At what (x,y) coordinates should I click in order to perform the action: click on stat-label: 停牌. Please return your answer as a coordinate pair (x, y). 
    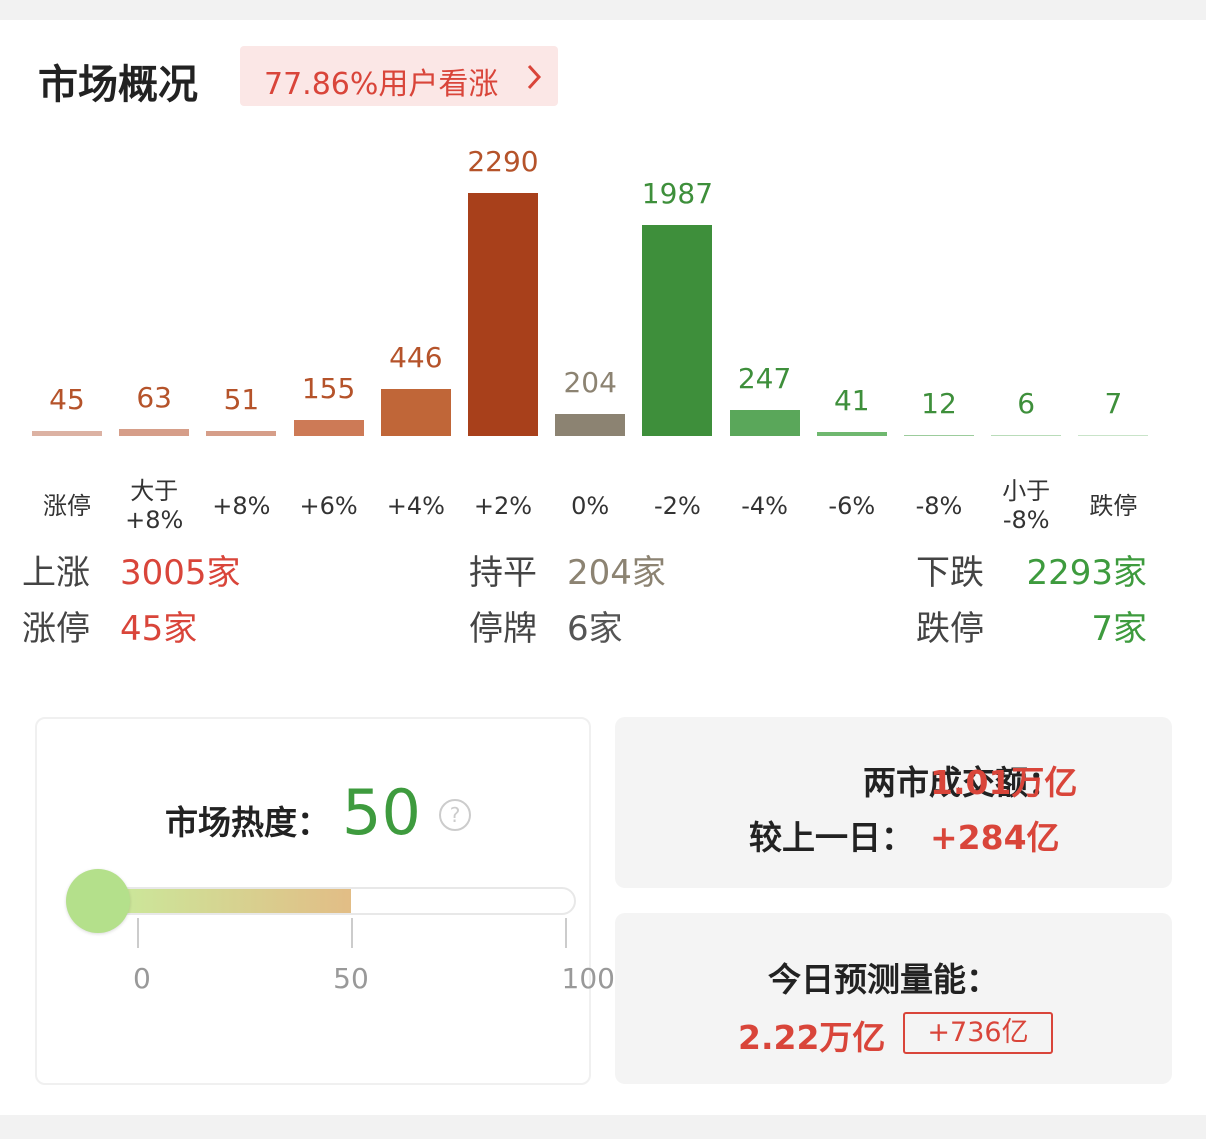
    Looking at the image, I should click on (503, 629).